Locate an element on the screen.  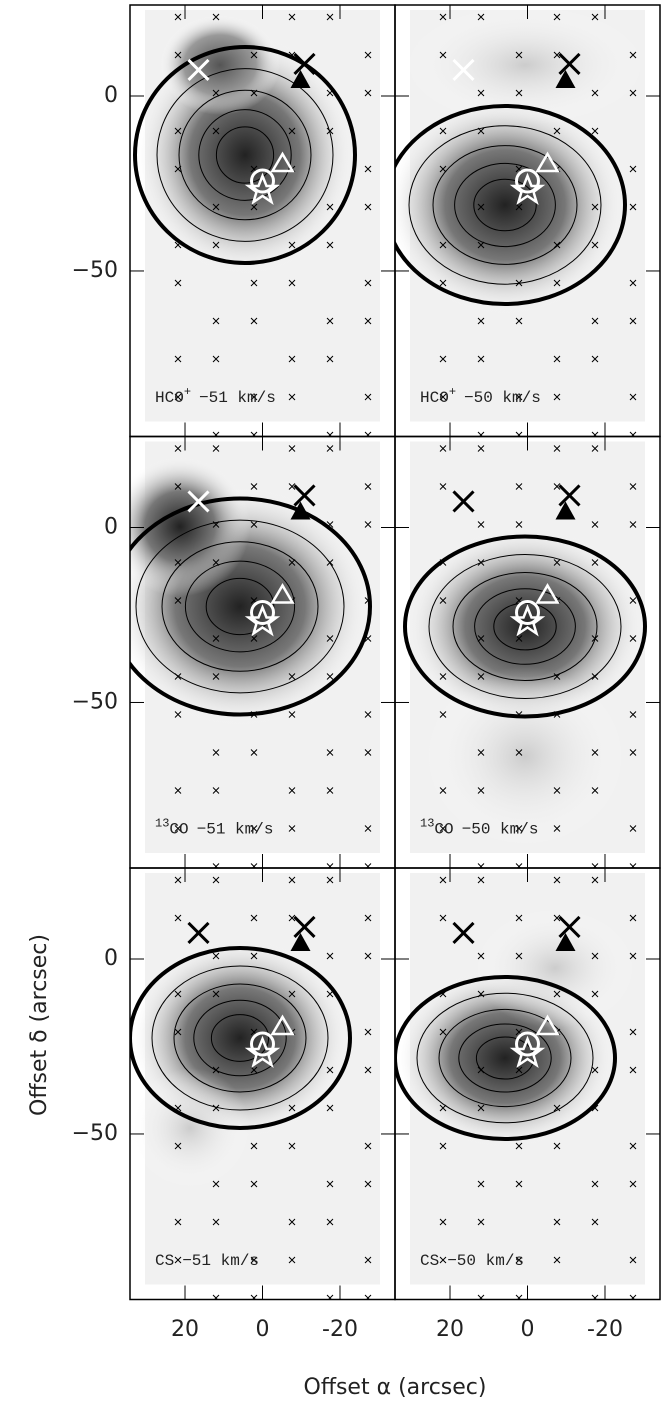
intensity-map is located at coordinates (255, 654).